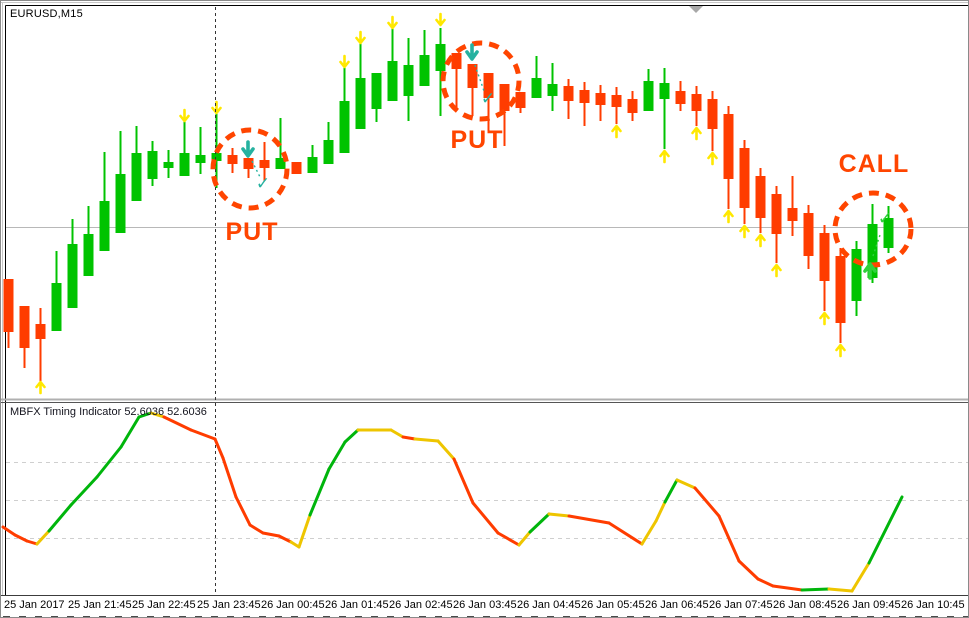 This screenshot has height=618, width=969. I want to click on chart-shift-icon, so click(696, 9).